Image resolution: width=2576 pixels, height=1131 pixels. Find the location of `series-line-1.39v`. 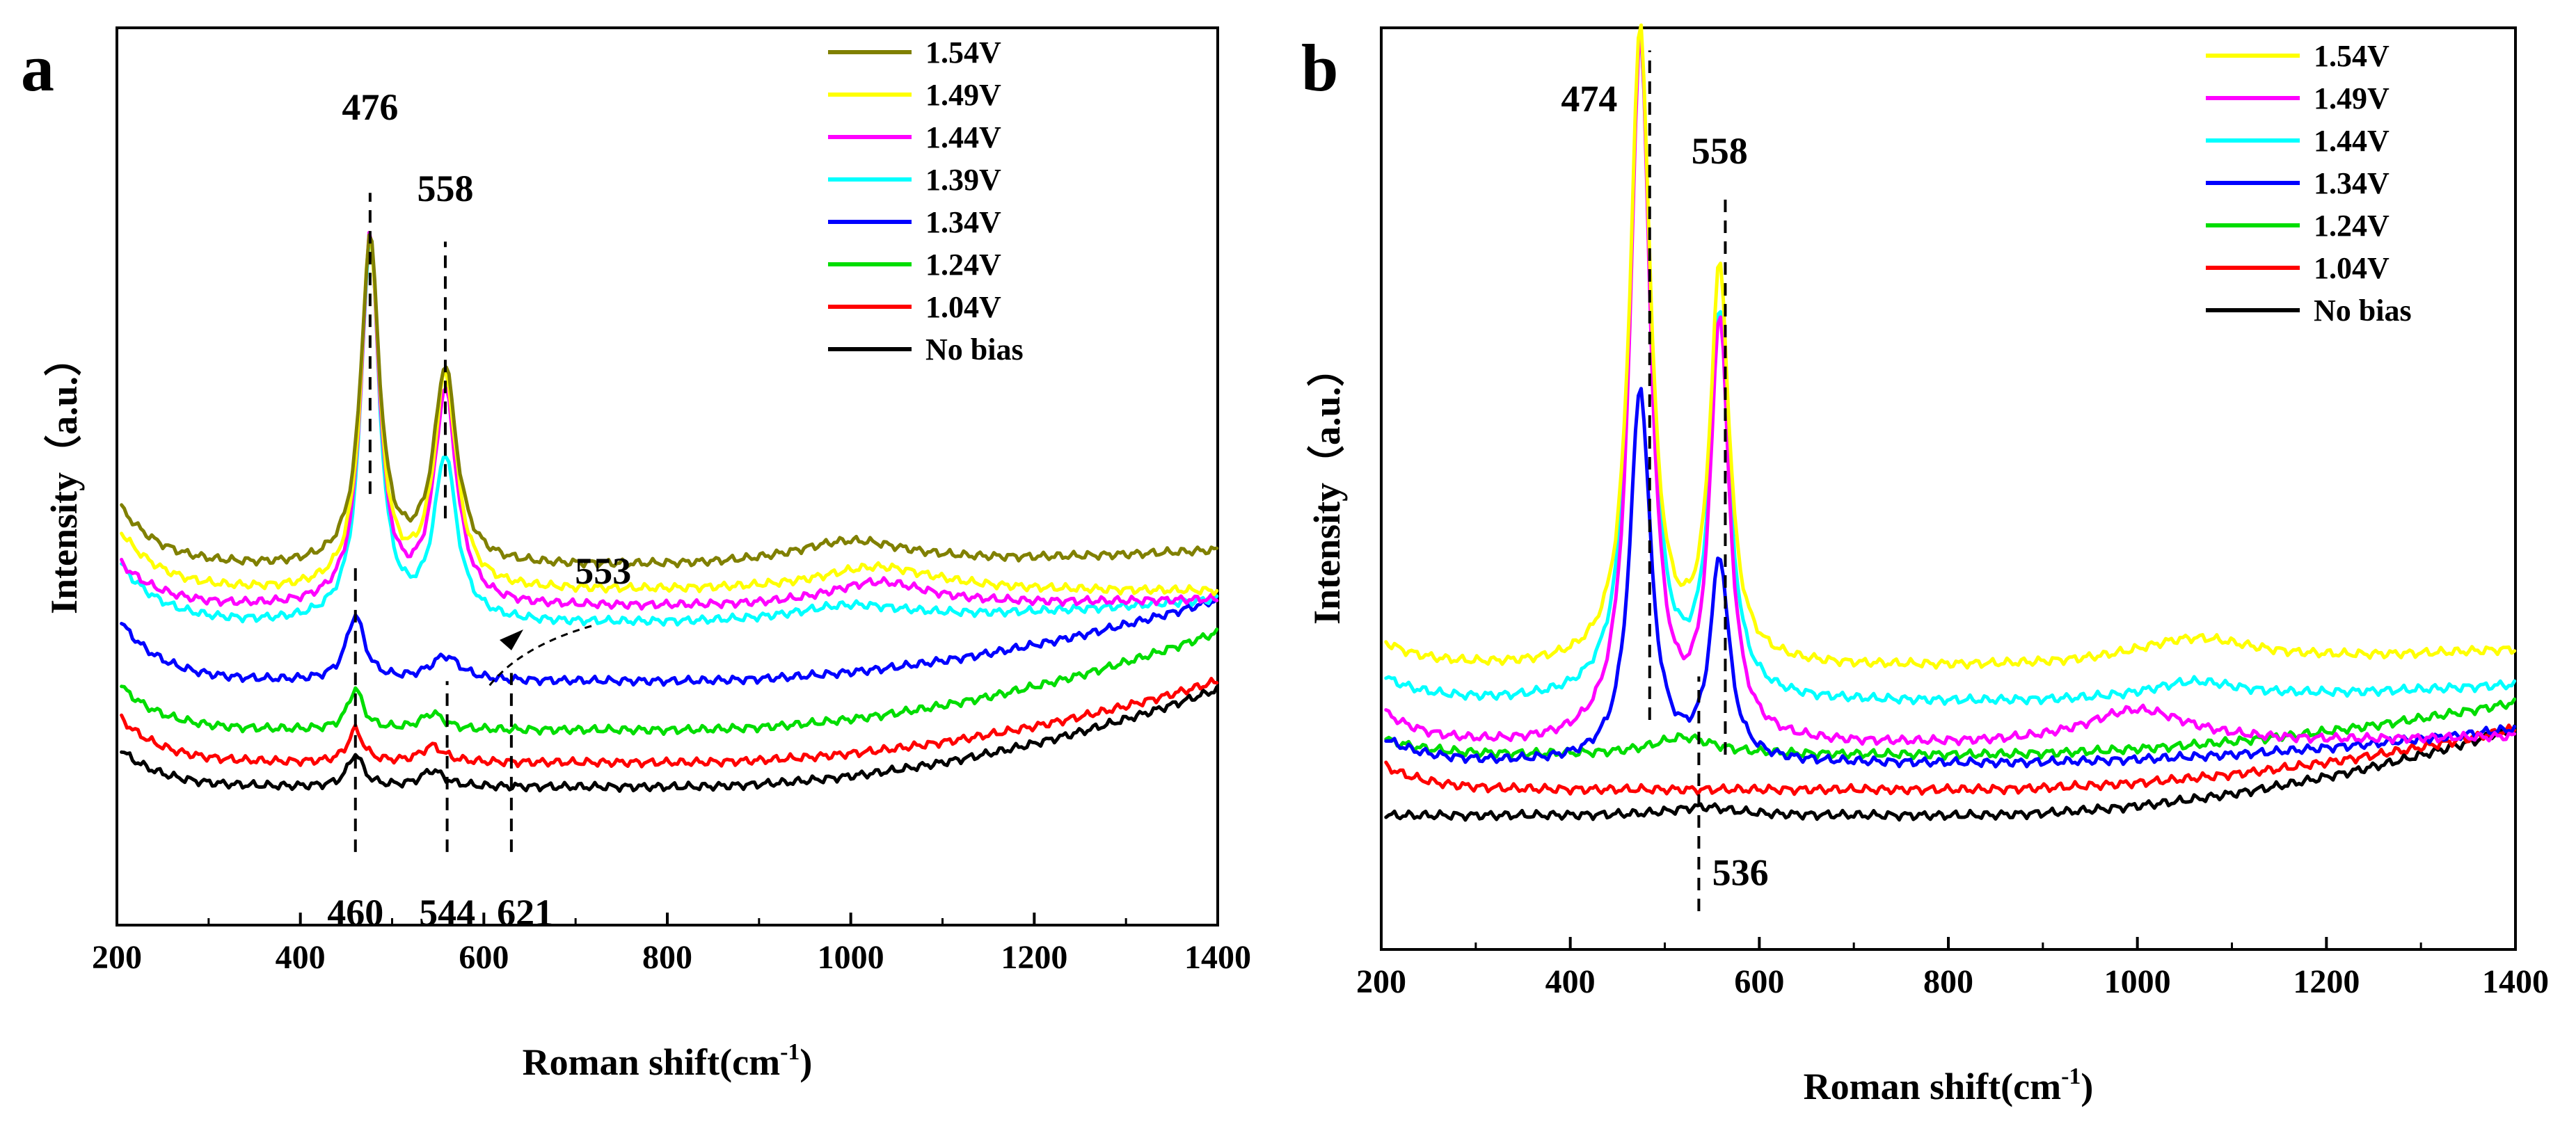

series-line-1.39v is located at coordinates (669, 431).